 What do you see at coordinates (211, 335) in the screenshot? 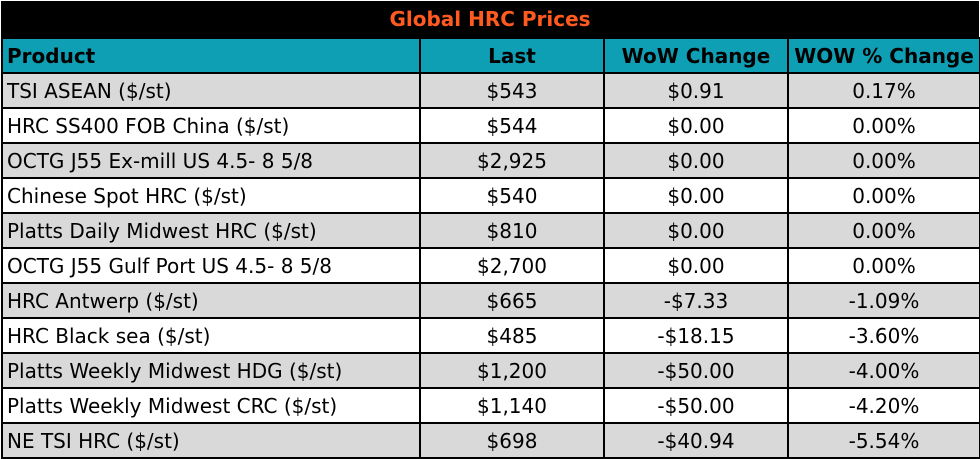
I see `cell-product: HRC Black sea ($/st)` at bounding box center [211, 335].